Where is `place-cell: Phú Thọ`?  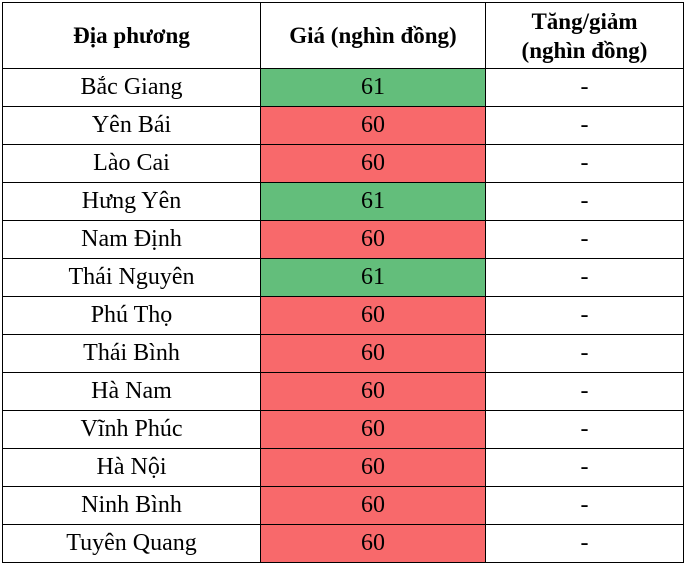
place-cell: Phú Thọ is located at coordinates (131, 315).